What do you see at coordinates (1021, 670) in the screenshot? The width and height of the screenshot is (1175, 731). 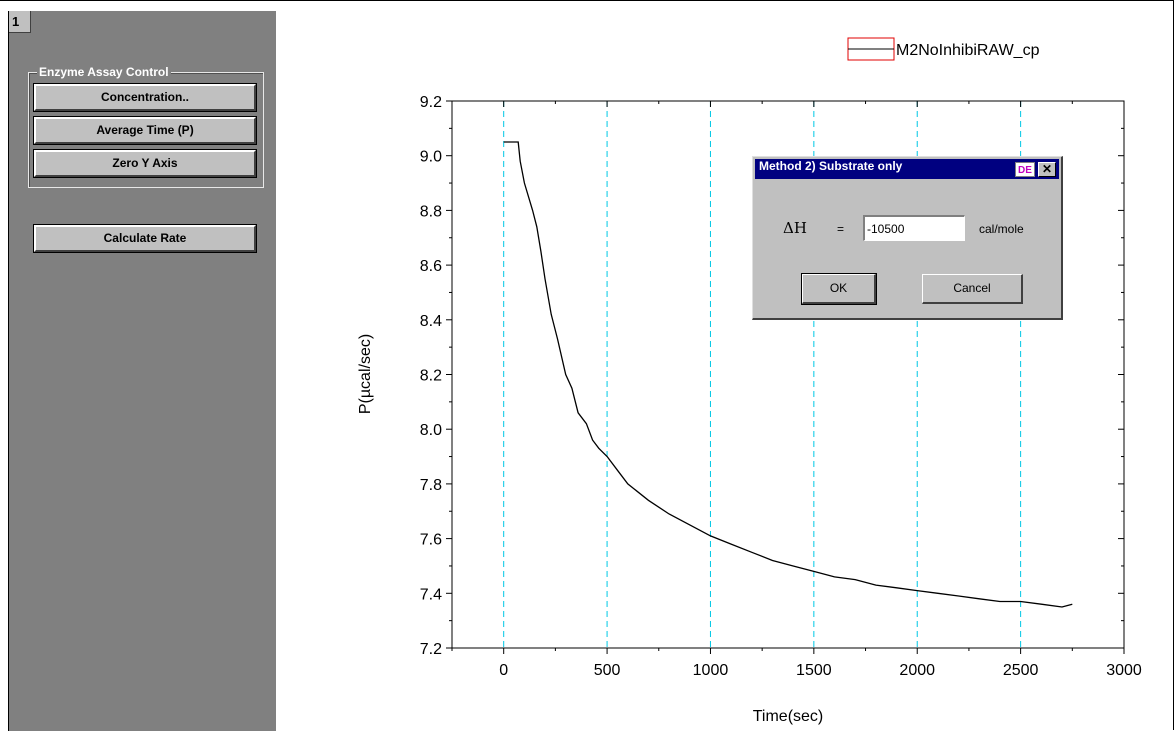 I see `x-tick-label-5: 2500` at bounding box center [1021, 670].